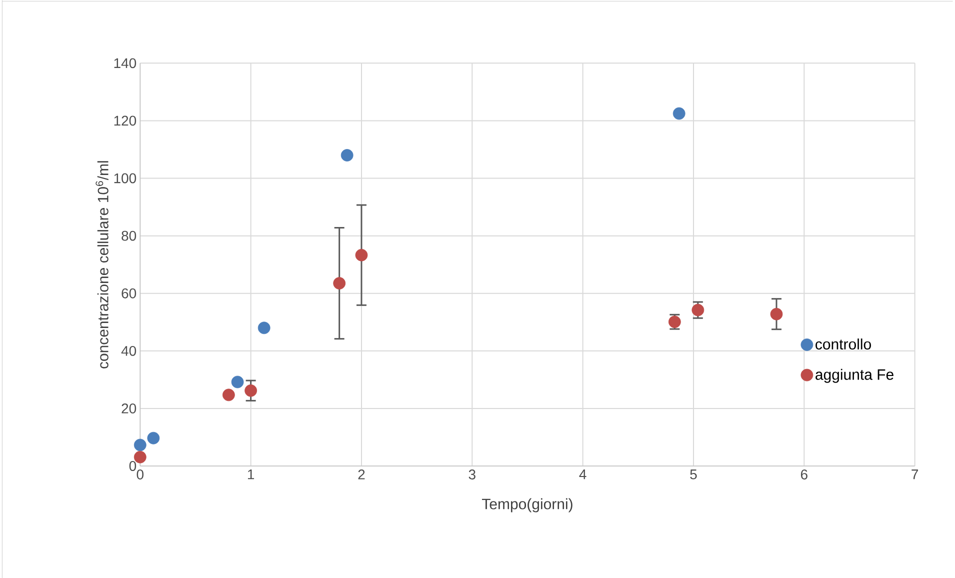  What do you see at coordinates (102, 264) in the screenshot?
I see `y-axis-title: concentrazione cellulare 10$^{6}$/ml` at bounding box center [102, 264].